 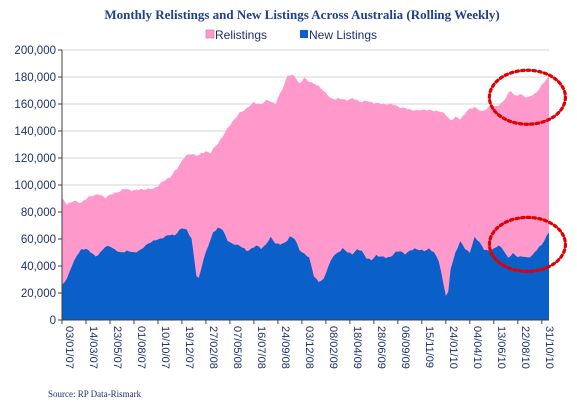 I want to click on x-tick-label: 27/02/08, so click(x=213, y=347).